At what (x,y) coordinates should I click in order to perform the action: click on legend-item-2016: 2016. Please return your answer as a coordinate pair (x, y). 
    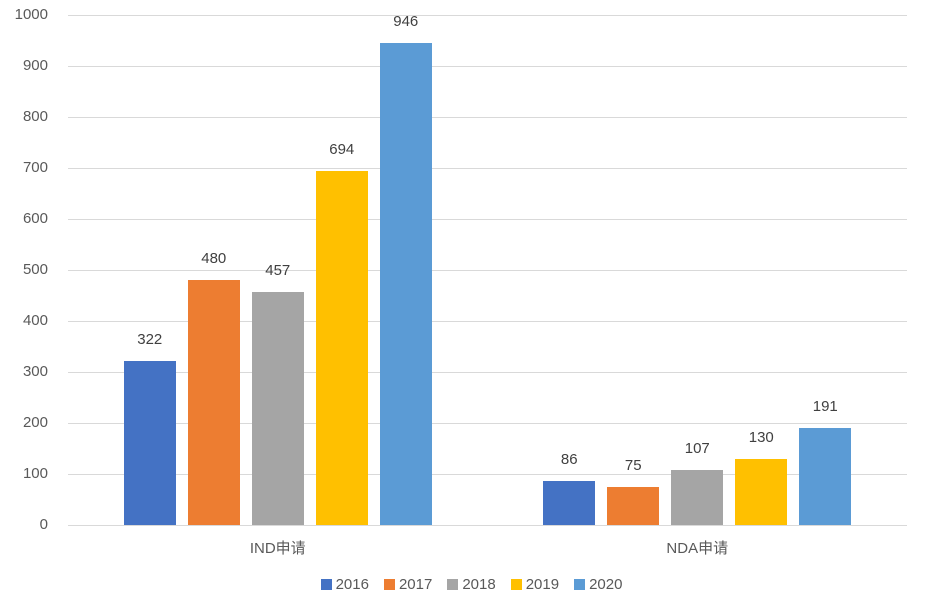
    Looking at the image, I should click on (344, 584).